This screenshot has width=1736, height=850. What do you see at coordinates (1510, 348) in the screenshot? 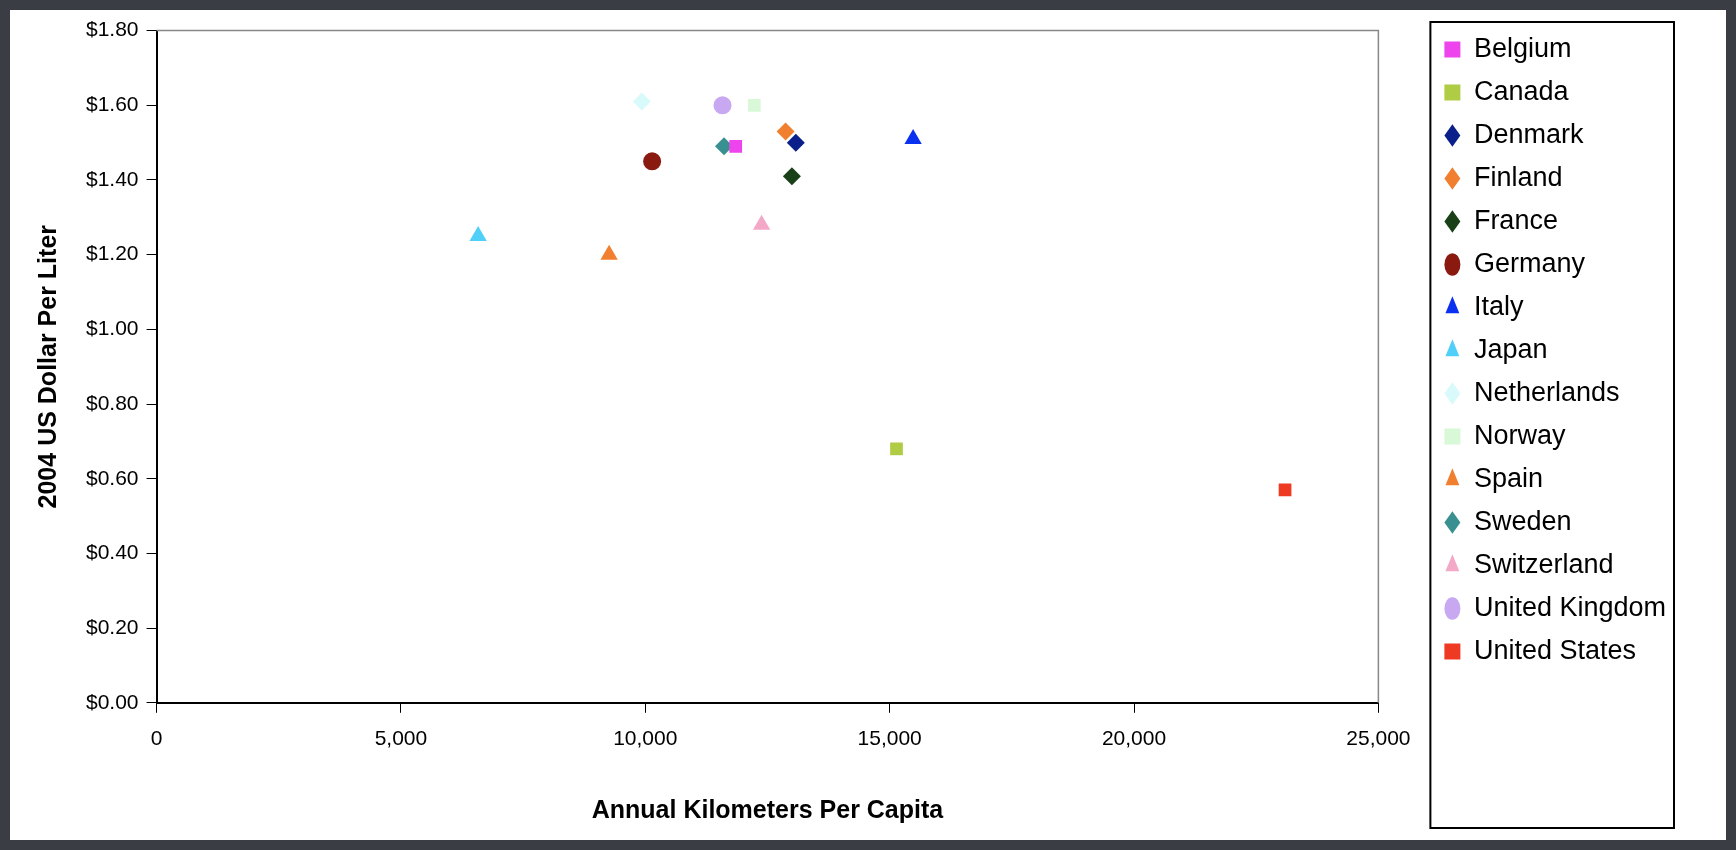
I see `legend-label: Japan` at bounding box center [1510, 348].